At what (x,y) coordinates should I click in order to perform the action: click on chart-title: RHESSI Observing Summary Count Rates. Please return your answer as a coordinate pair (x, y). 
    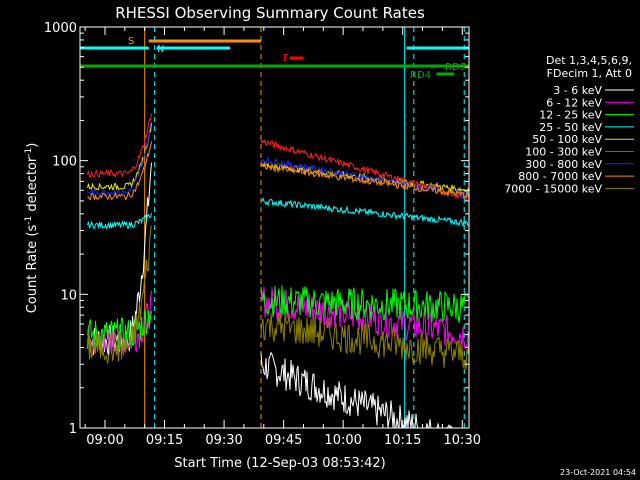
    Looking at the image, I should click on (270, 13).